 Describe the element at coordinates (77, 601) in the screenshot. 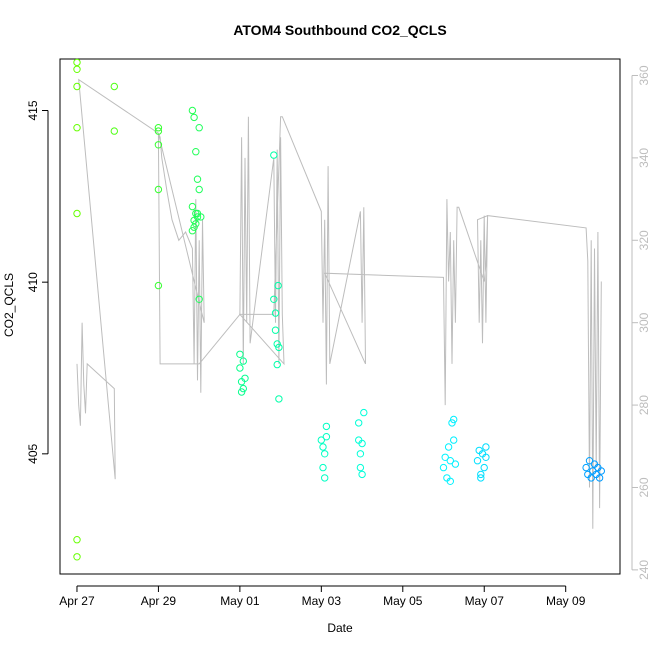

I see `x-tick-label: Apr 27` at that location.